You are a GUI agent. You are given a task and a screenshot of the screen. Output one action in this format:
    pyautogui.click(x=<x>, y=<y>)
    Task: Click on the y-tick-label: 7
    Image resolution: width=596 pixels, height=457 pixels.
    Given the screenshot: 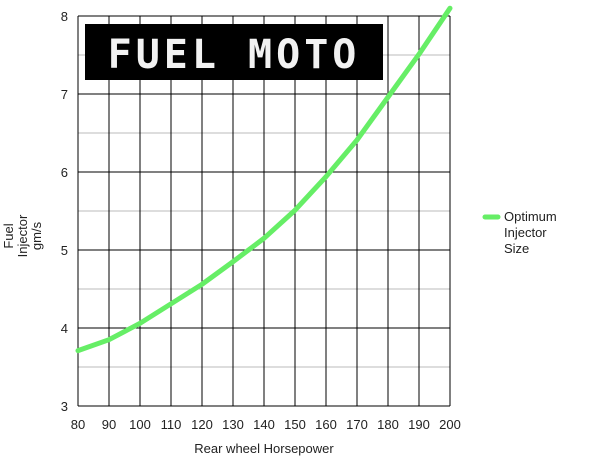 What is the action you would take?
    pyautogui.click(x=64, y=94)
    